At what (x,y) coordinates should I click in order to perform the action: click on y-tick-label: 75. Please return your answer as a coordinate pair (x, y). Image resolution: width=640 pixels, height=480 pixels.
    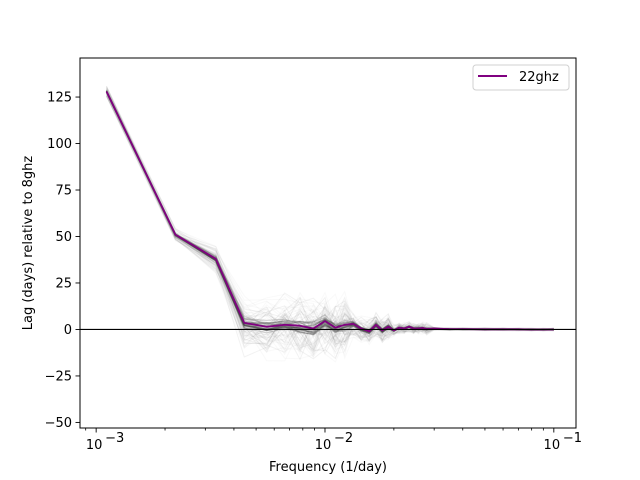
    Looking at the image, I should click on (63, 191).